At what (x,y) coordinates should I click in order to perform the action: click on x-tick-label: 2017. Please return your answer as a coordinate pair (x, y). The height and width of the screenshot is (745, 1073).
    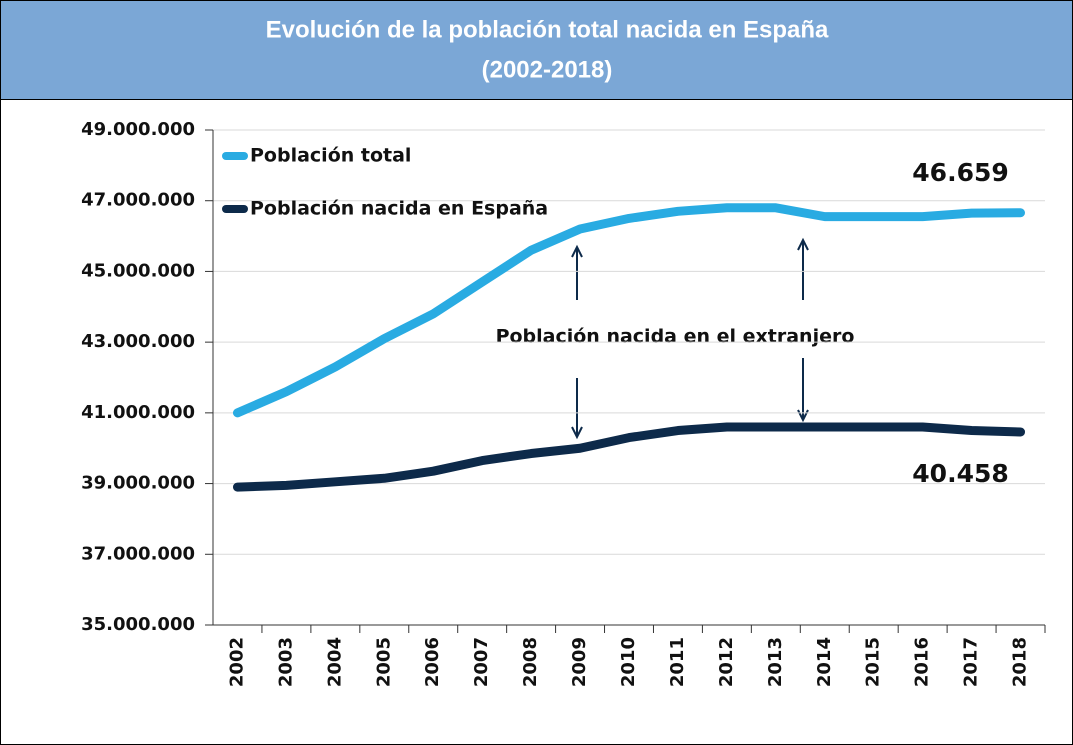
    Looking at the image, I should click on (971, 662).